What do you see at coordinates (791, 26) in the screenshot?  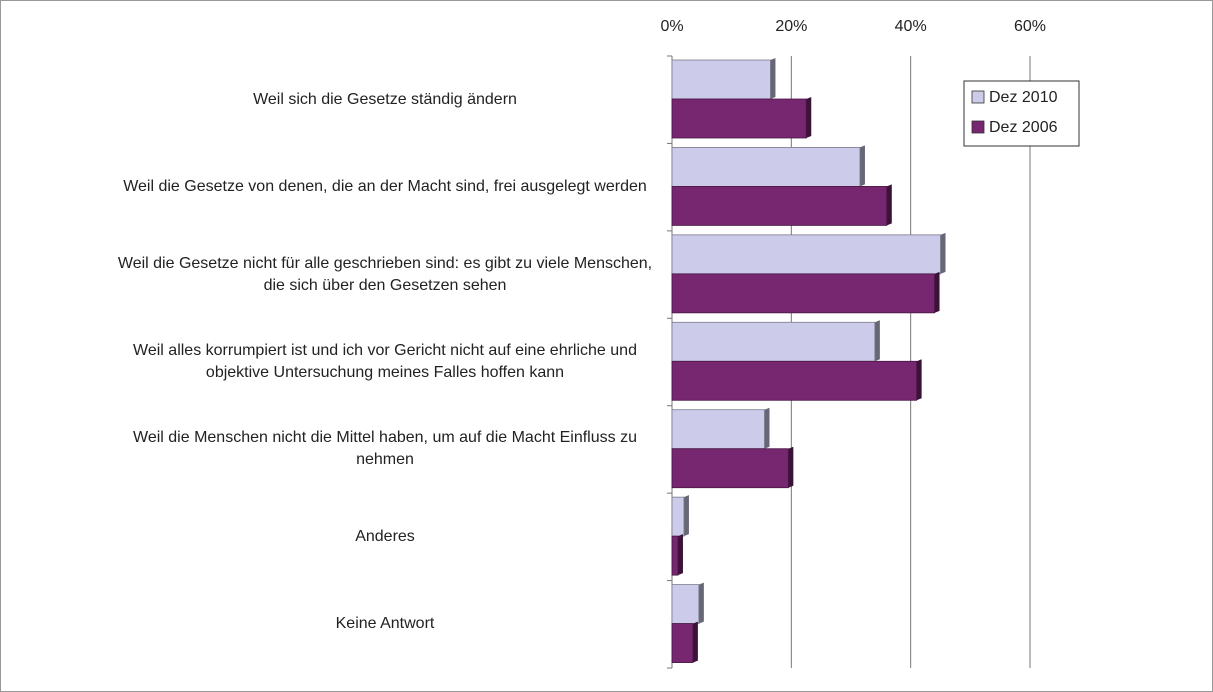 I see `x-tick-label: 20%` at bounding box center [791, 26].